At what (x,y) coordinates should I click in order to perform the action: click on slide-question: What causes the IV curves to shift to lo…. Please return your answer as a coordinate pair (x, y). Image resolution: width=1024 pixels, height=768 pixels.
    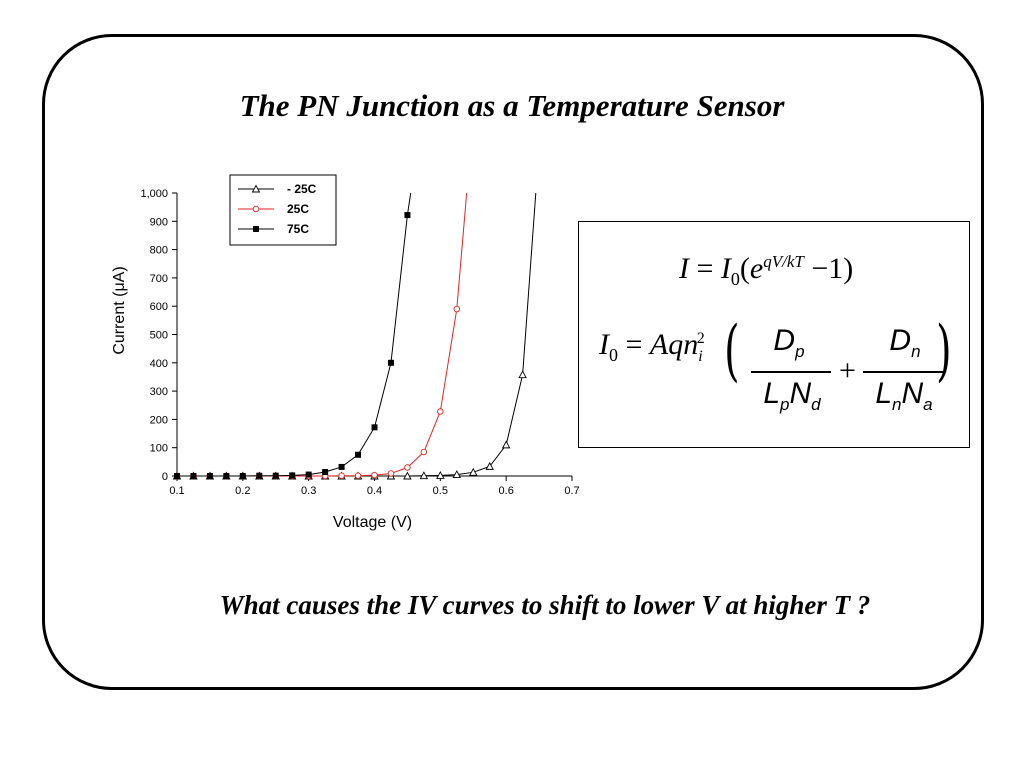
    Looking at the image, I should click on (545, 605).